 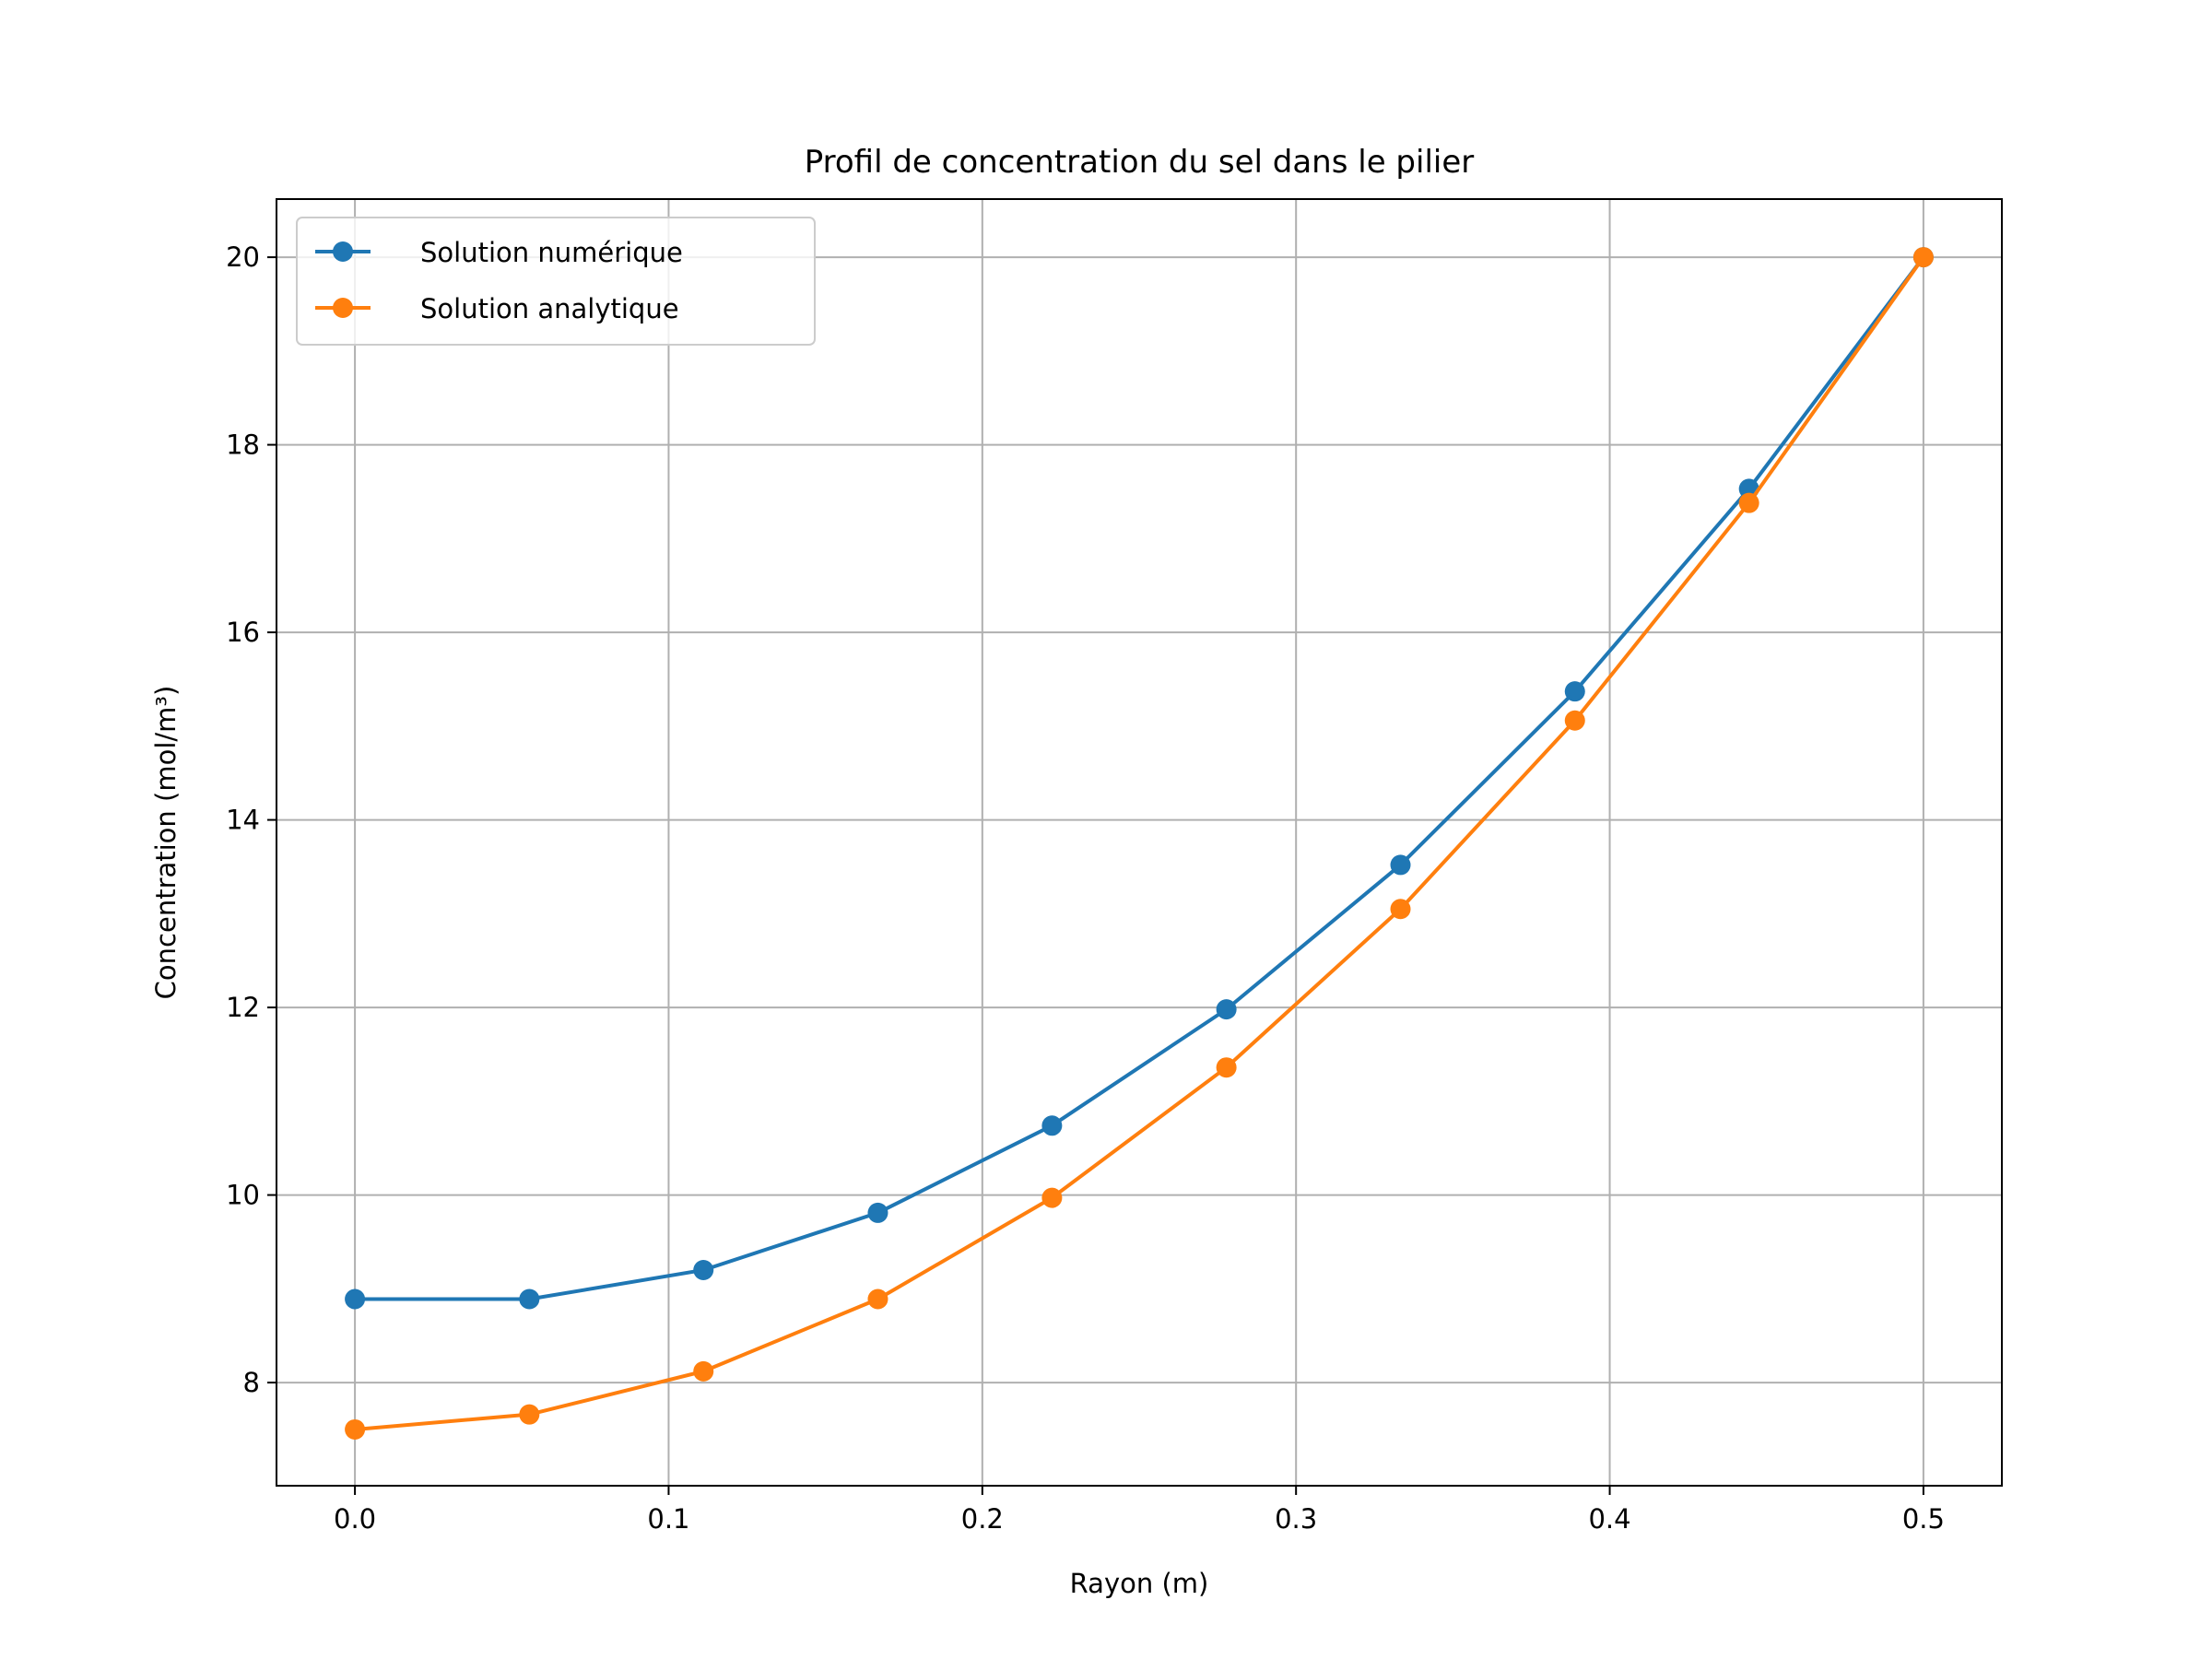 I want to click on y-tick-label: 8, so click(x=251, y=1382).